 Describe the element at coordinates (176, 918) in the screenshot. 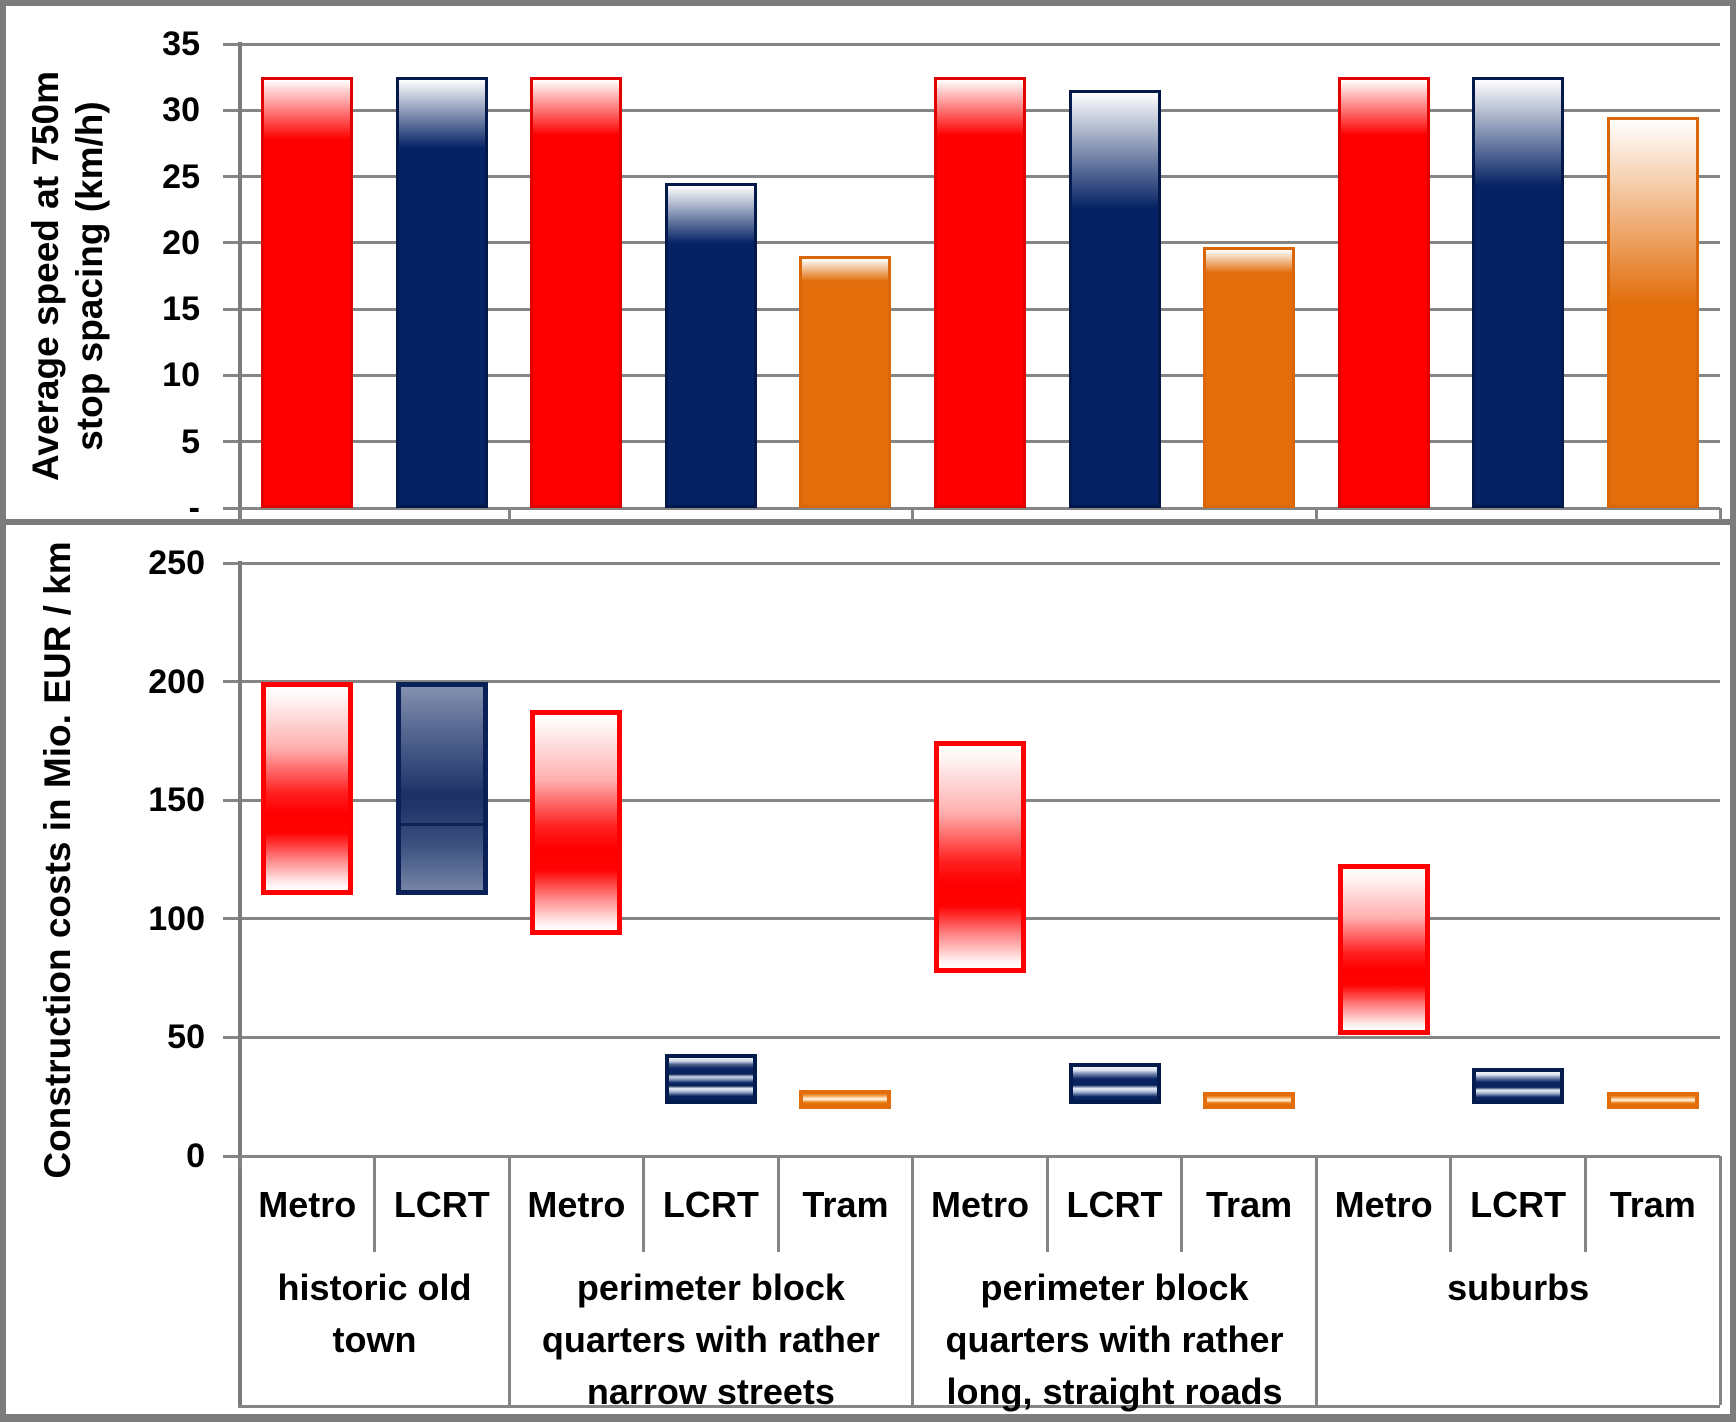

I see `cost-ytick-label: 100` at that location.